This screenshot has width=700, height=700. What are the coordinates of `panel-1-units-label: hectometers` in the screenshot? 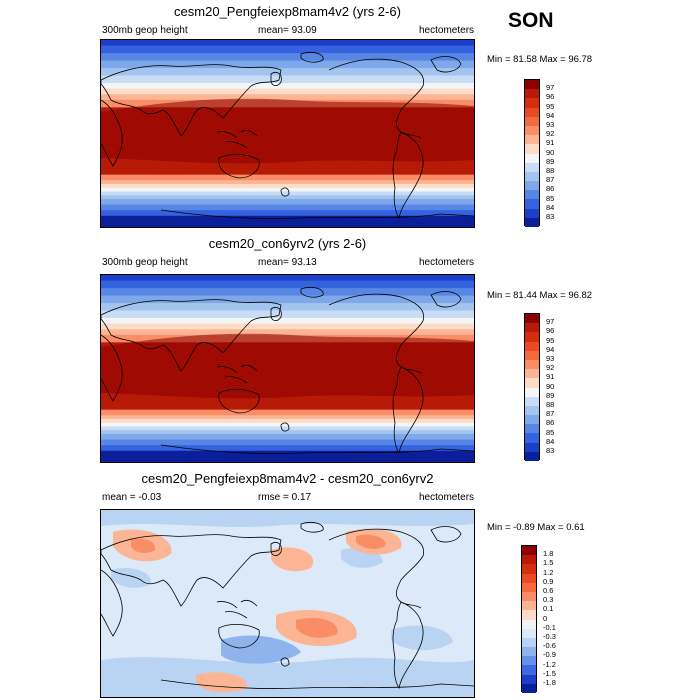 It's located at (447, 30).